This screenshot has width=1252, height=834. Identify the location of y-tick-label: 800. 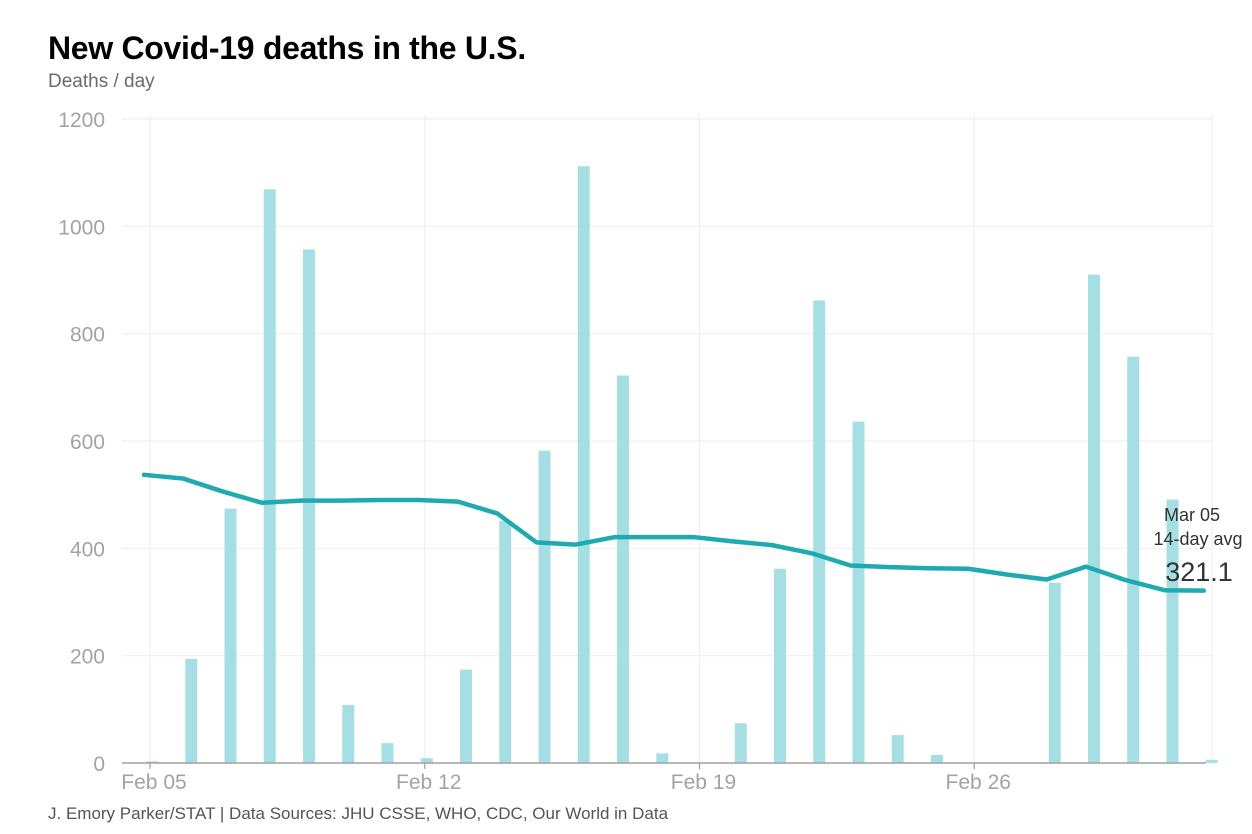
(87, 335).